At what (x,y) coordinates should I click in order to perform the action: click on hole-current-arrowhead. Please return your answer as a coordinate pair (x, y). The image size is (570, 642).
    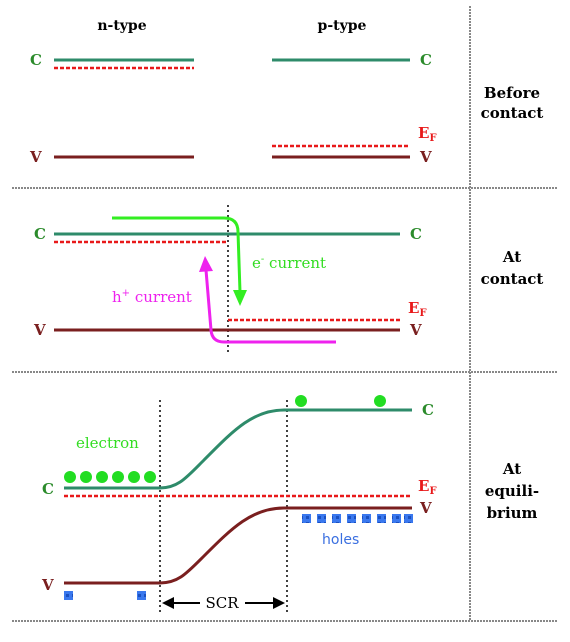
    Looking at the image, I should click on (206, 264).